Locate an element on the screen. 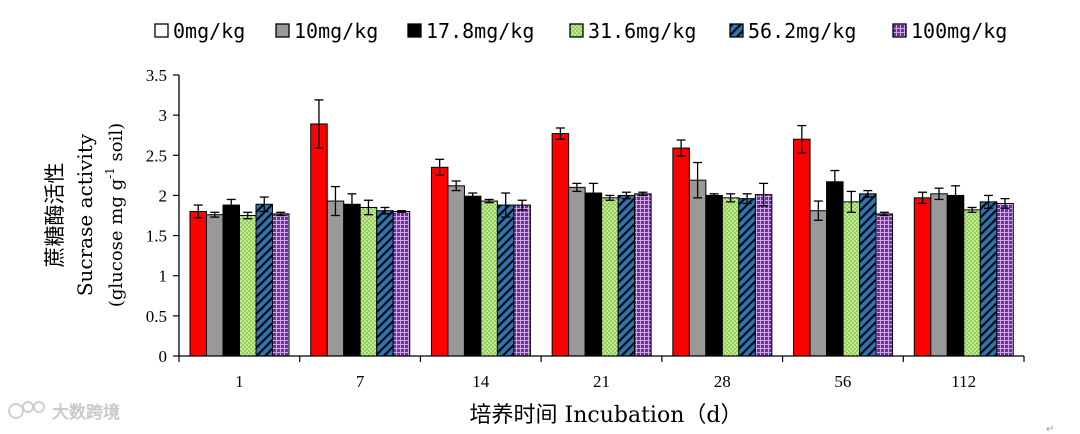 This screenshot has height=434, width=1080. y-tick-label: 3 is located at coordinates (163, 115).